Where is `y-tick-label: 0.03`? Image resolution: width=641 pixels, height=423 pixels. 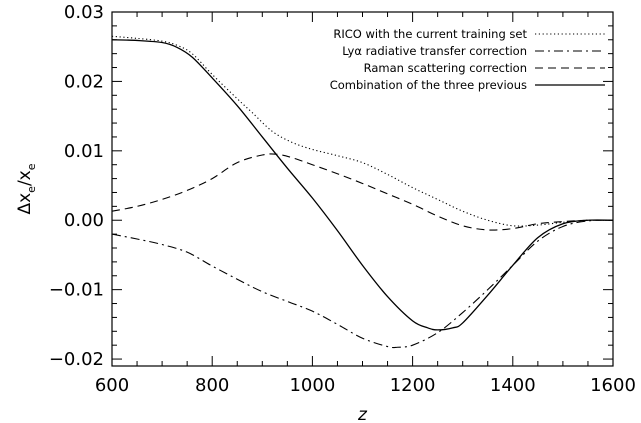
y-tick-label: 0.03 is located at coordinates (84, 12).